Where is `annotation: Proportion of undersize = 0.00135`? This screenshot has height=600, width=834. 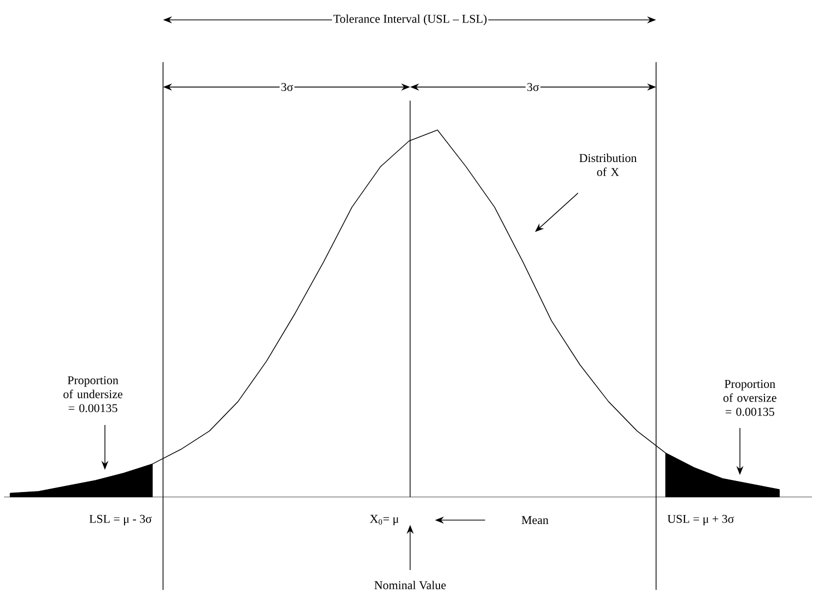
annotation: Proportion of undersize = 0.00135 is located at coordinates (93, 394).